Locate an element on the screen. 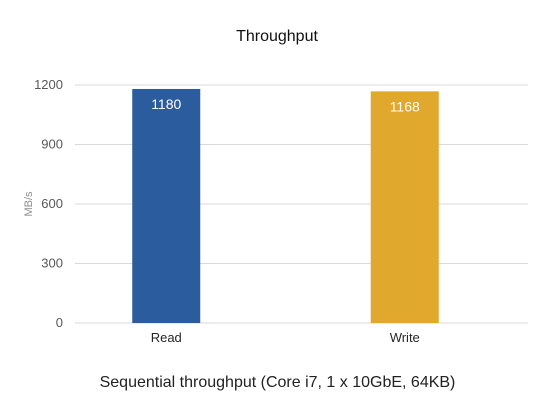  y-tick-label: 300 is located at coordinates (52, 263).